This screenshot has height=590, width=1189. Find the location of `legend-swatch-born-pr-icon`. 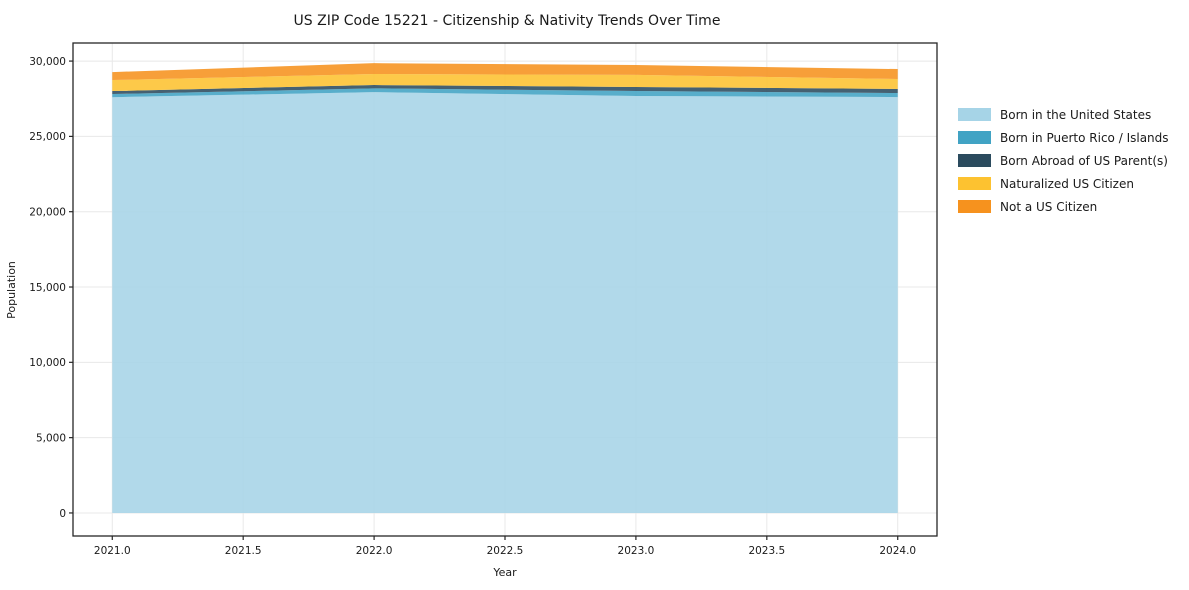

legend-swatch-born-pr-icon is located at coordinates (974, 137).